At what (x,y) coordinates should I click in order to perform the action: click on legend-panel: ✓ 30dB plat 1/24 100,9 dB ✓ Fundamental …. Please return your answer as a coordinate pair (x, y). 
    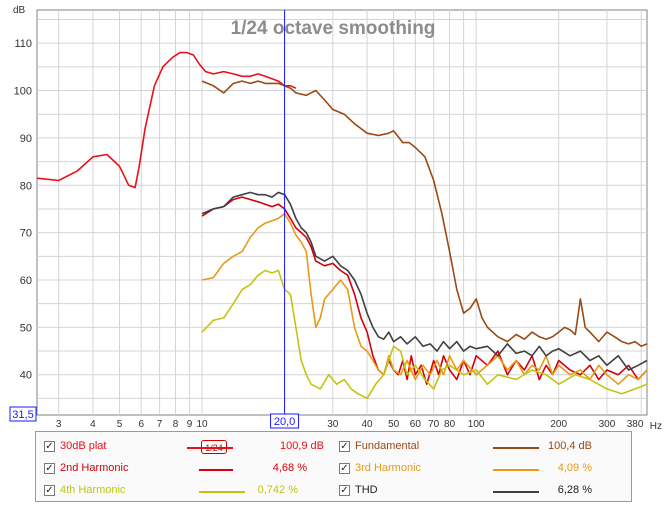
    Looking at the image, I should click on (333, 466).